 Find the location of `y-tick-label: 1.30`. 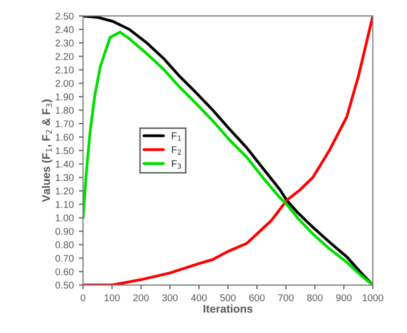

y-tick-label: 1.30 is located at coordinates (65, 178).